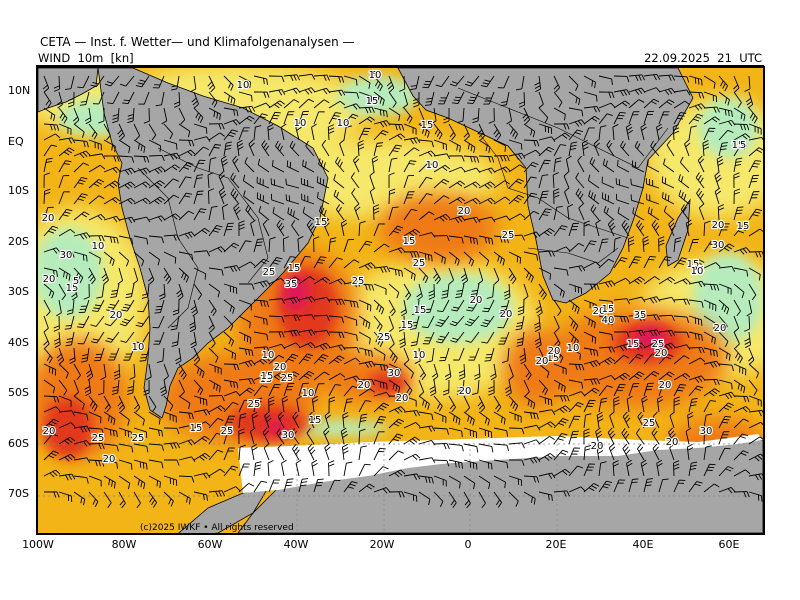 The image size is (800, 600). I want to click on speed-label: 10, so click(98, 246).